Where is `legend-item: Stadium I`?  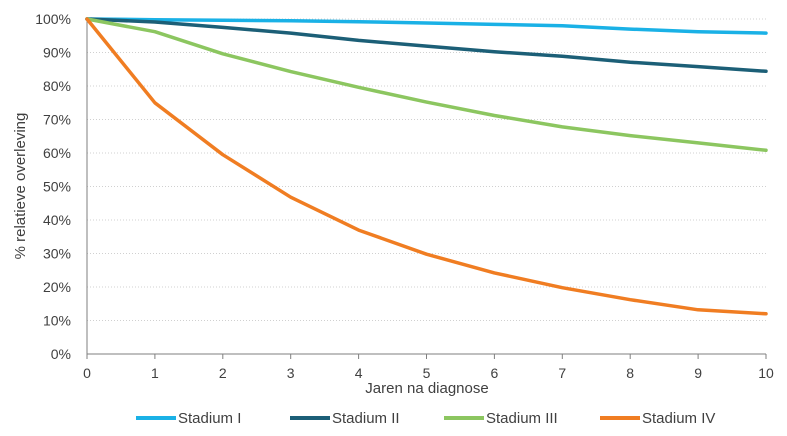 legend-item: Stadium I is located at coordinates (188, 418).